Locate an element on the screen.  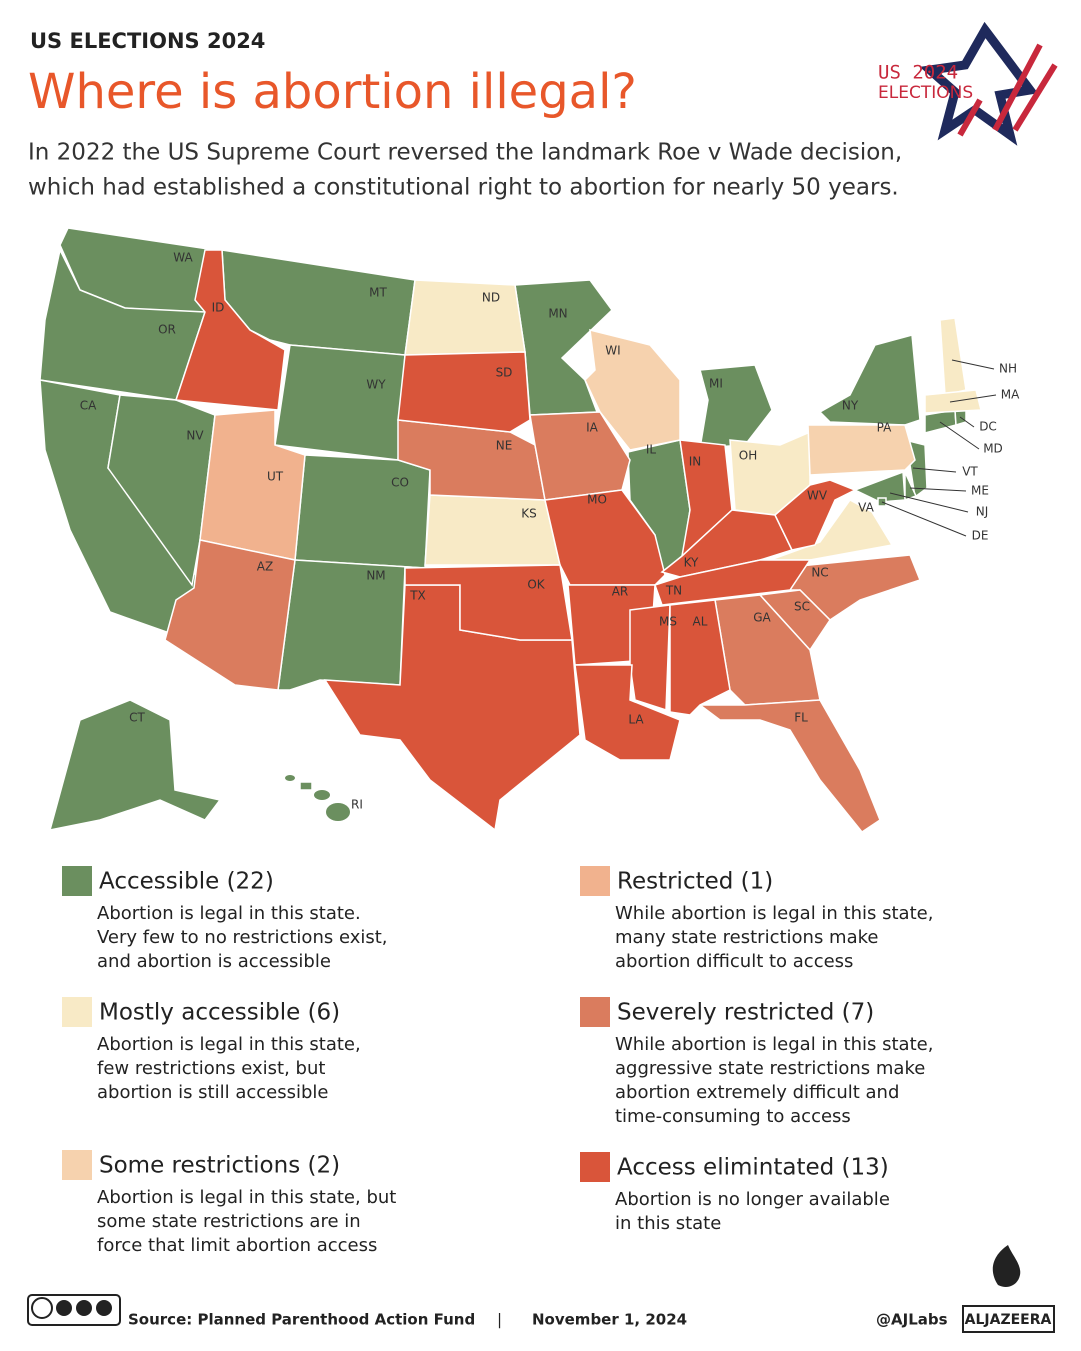
state-label: VA is located at coordinates (866, 508).